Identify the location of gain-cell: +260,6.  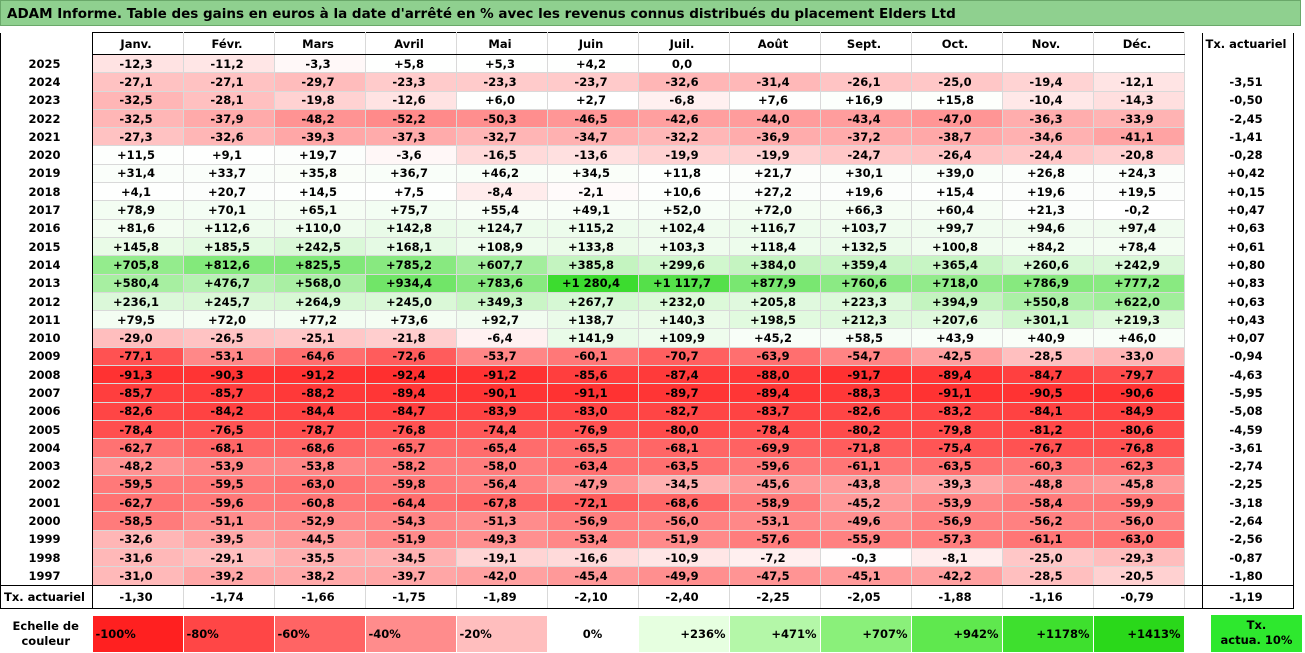
(1048, 265).